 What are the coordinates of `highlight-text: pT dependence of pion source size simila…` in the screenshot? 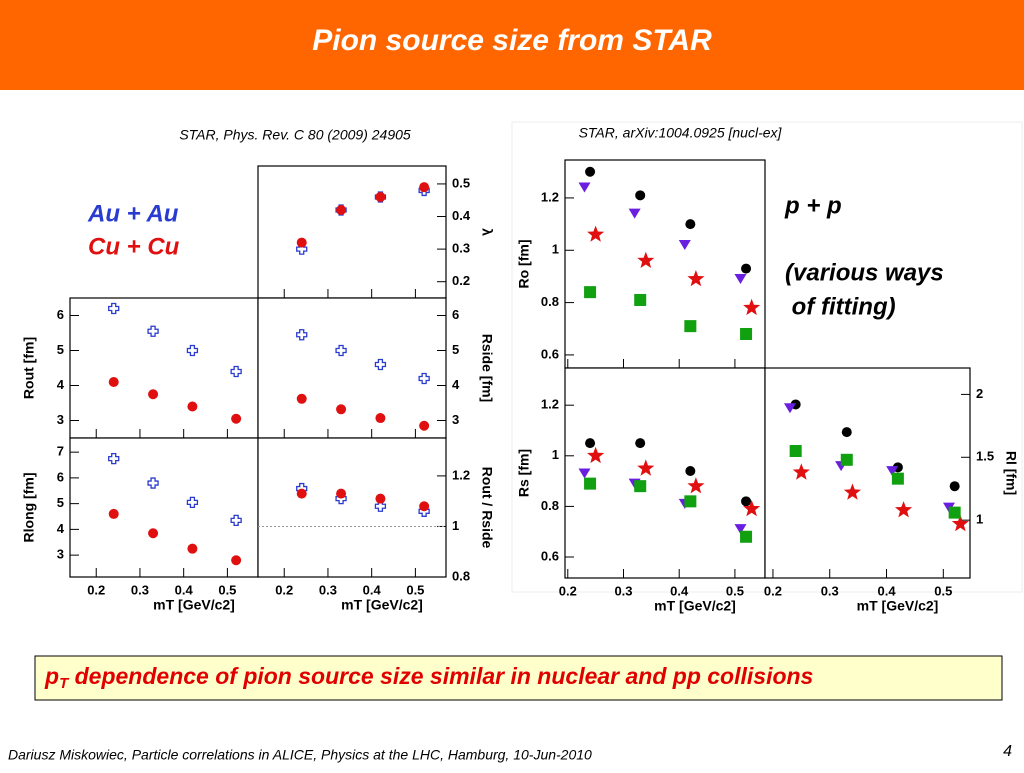 It's located at (428, 677).